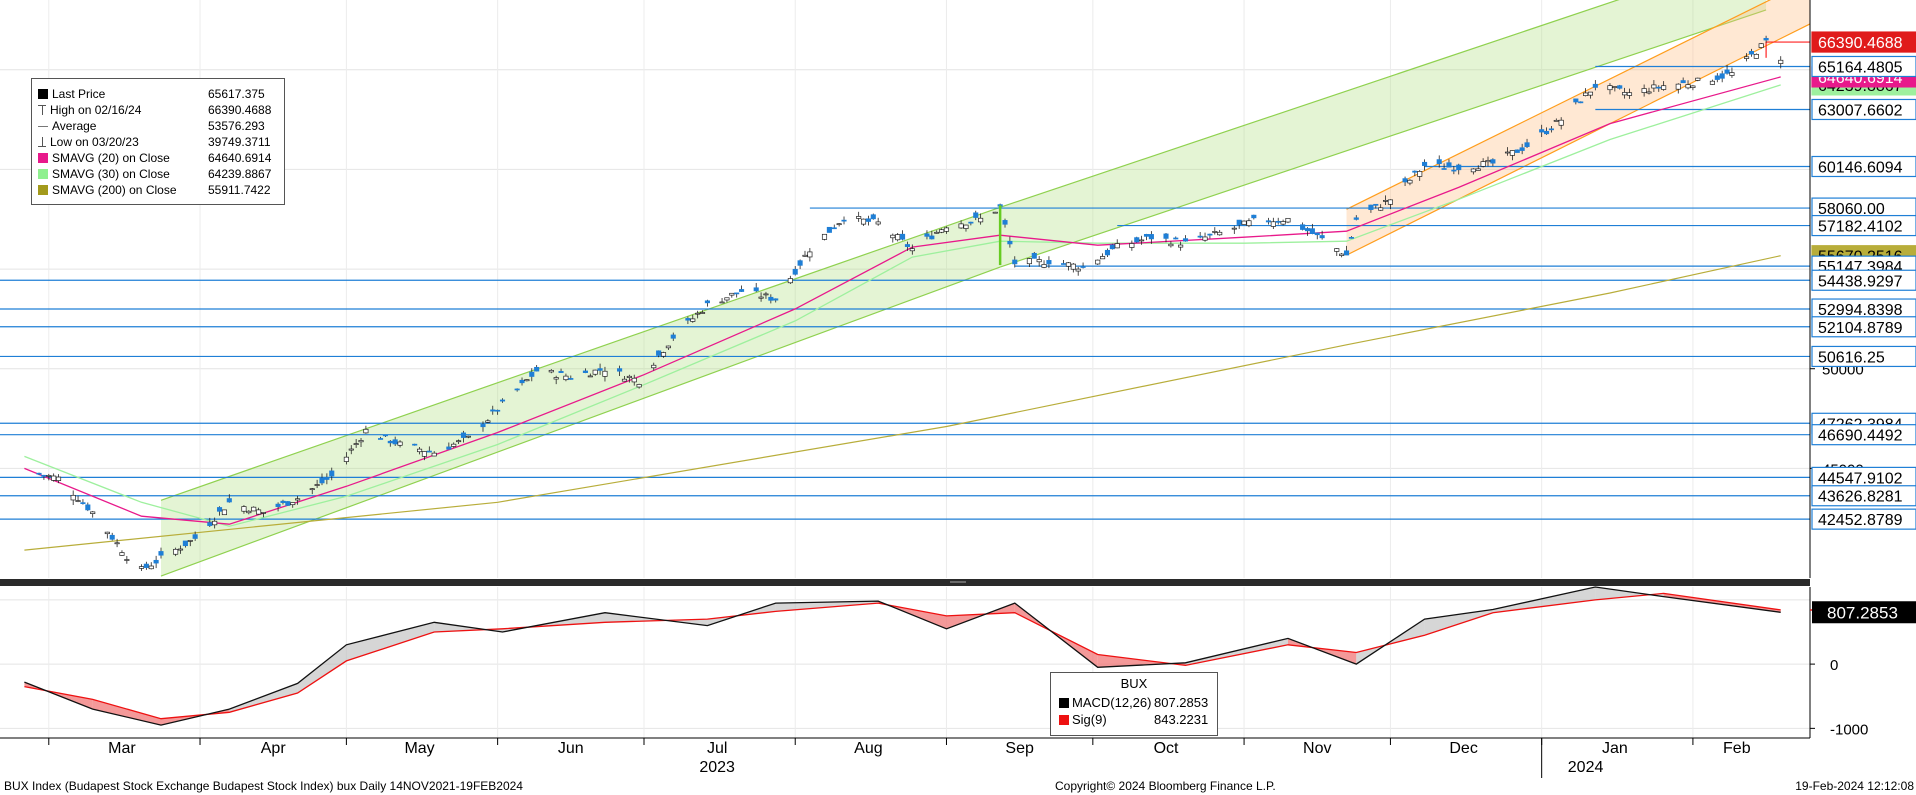 The height and width of the screenshot is (795, 1916). What do you see at coordinates (1834, 665) in the screenshot?
I see `macd-axis-tick-label: 0` at bounding box center [1834, 665].